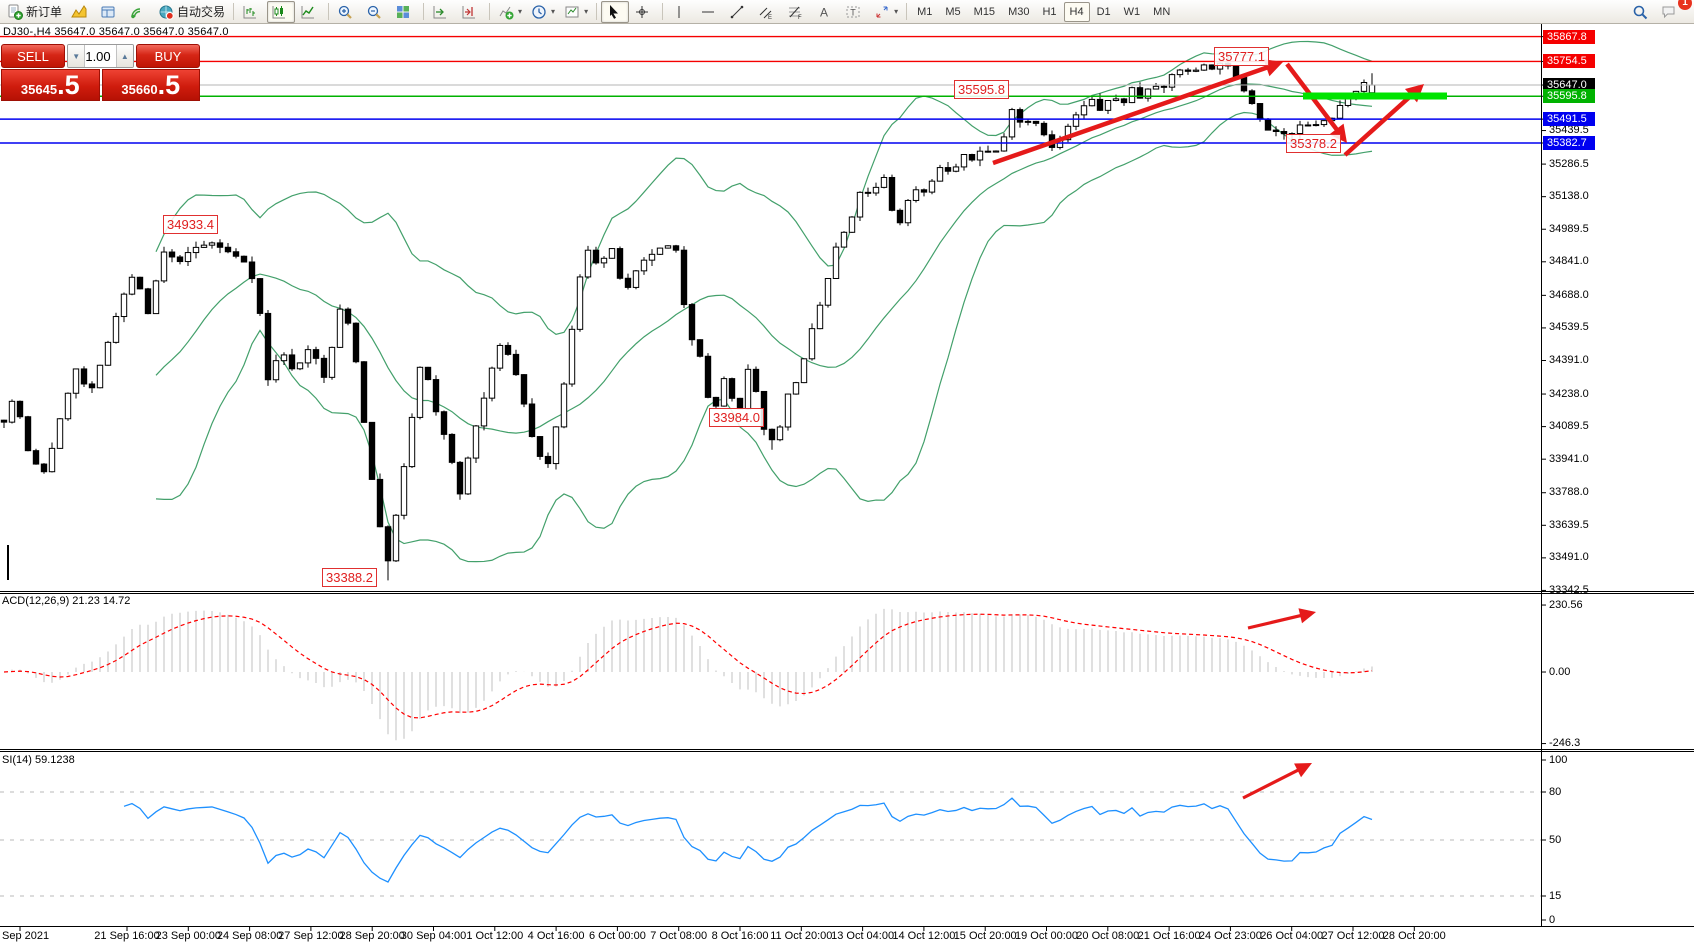  Describe the element at coordinates (110, 12) in the screenshot. I see `data-window-button` at that location.